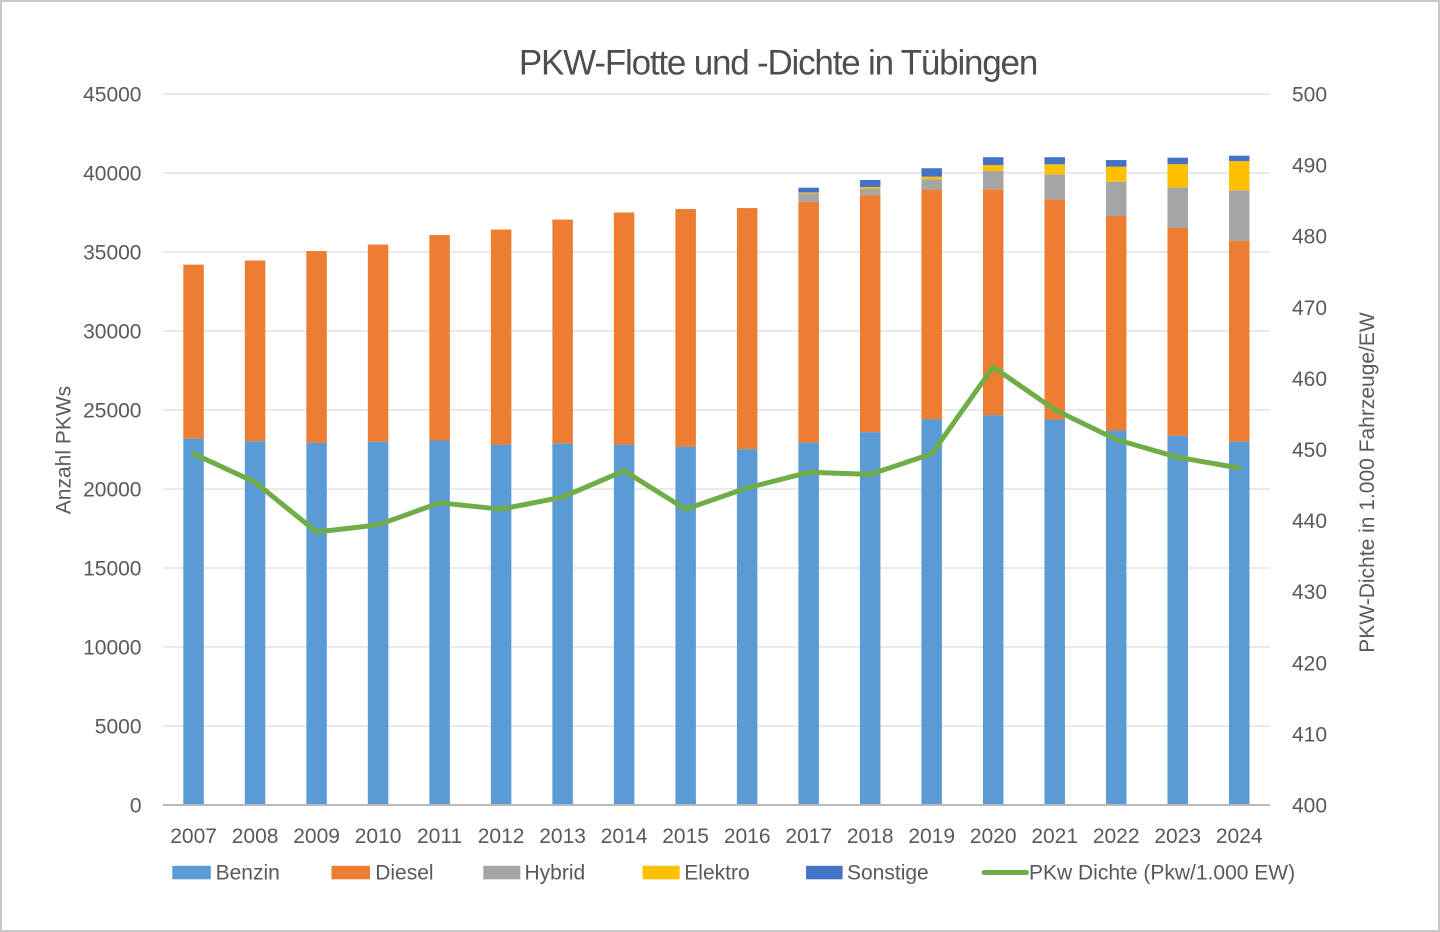  Describe the element at coordinates (555, 873) in the screenshot. I see `svg-text: Hybrid` at that location.